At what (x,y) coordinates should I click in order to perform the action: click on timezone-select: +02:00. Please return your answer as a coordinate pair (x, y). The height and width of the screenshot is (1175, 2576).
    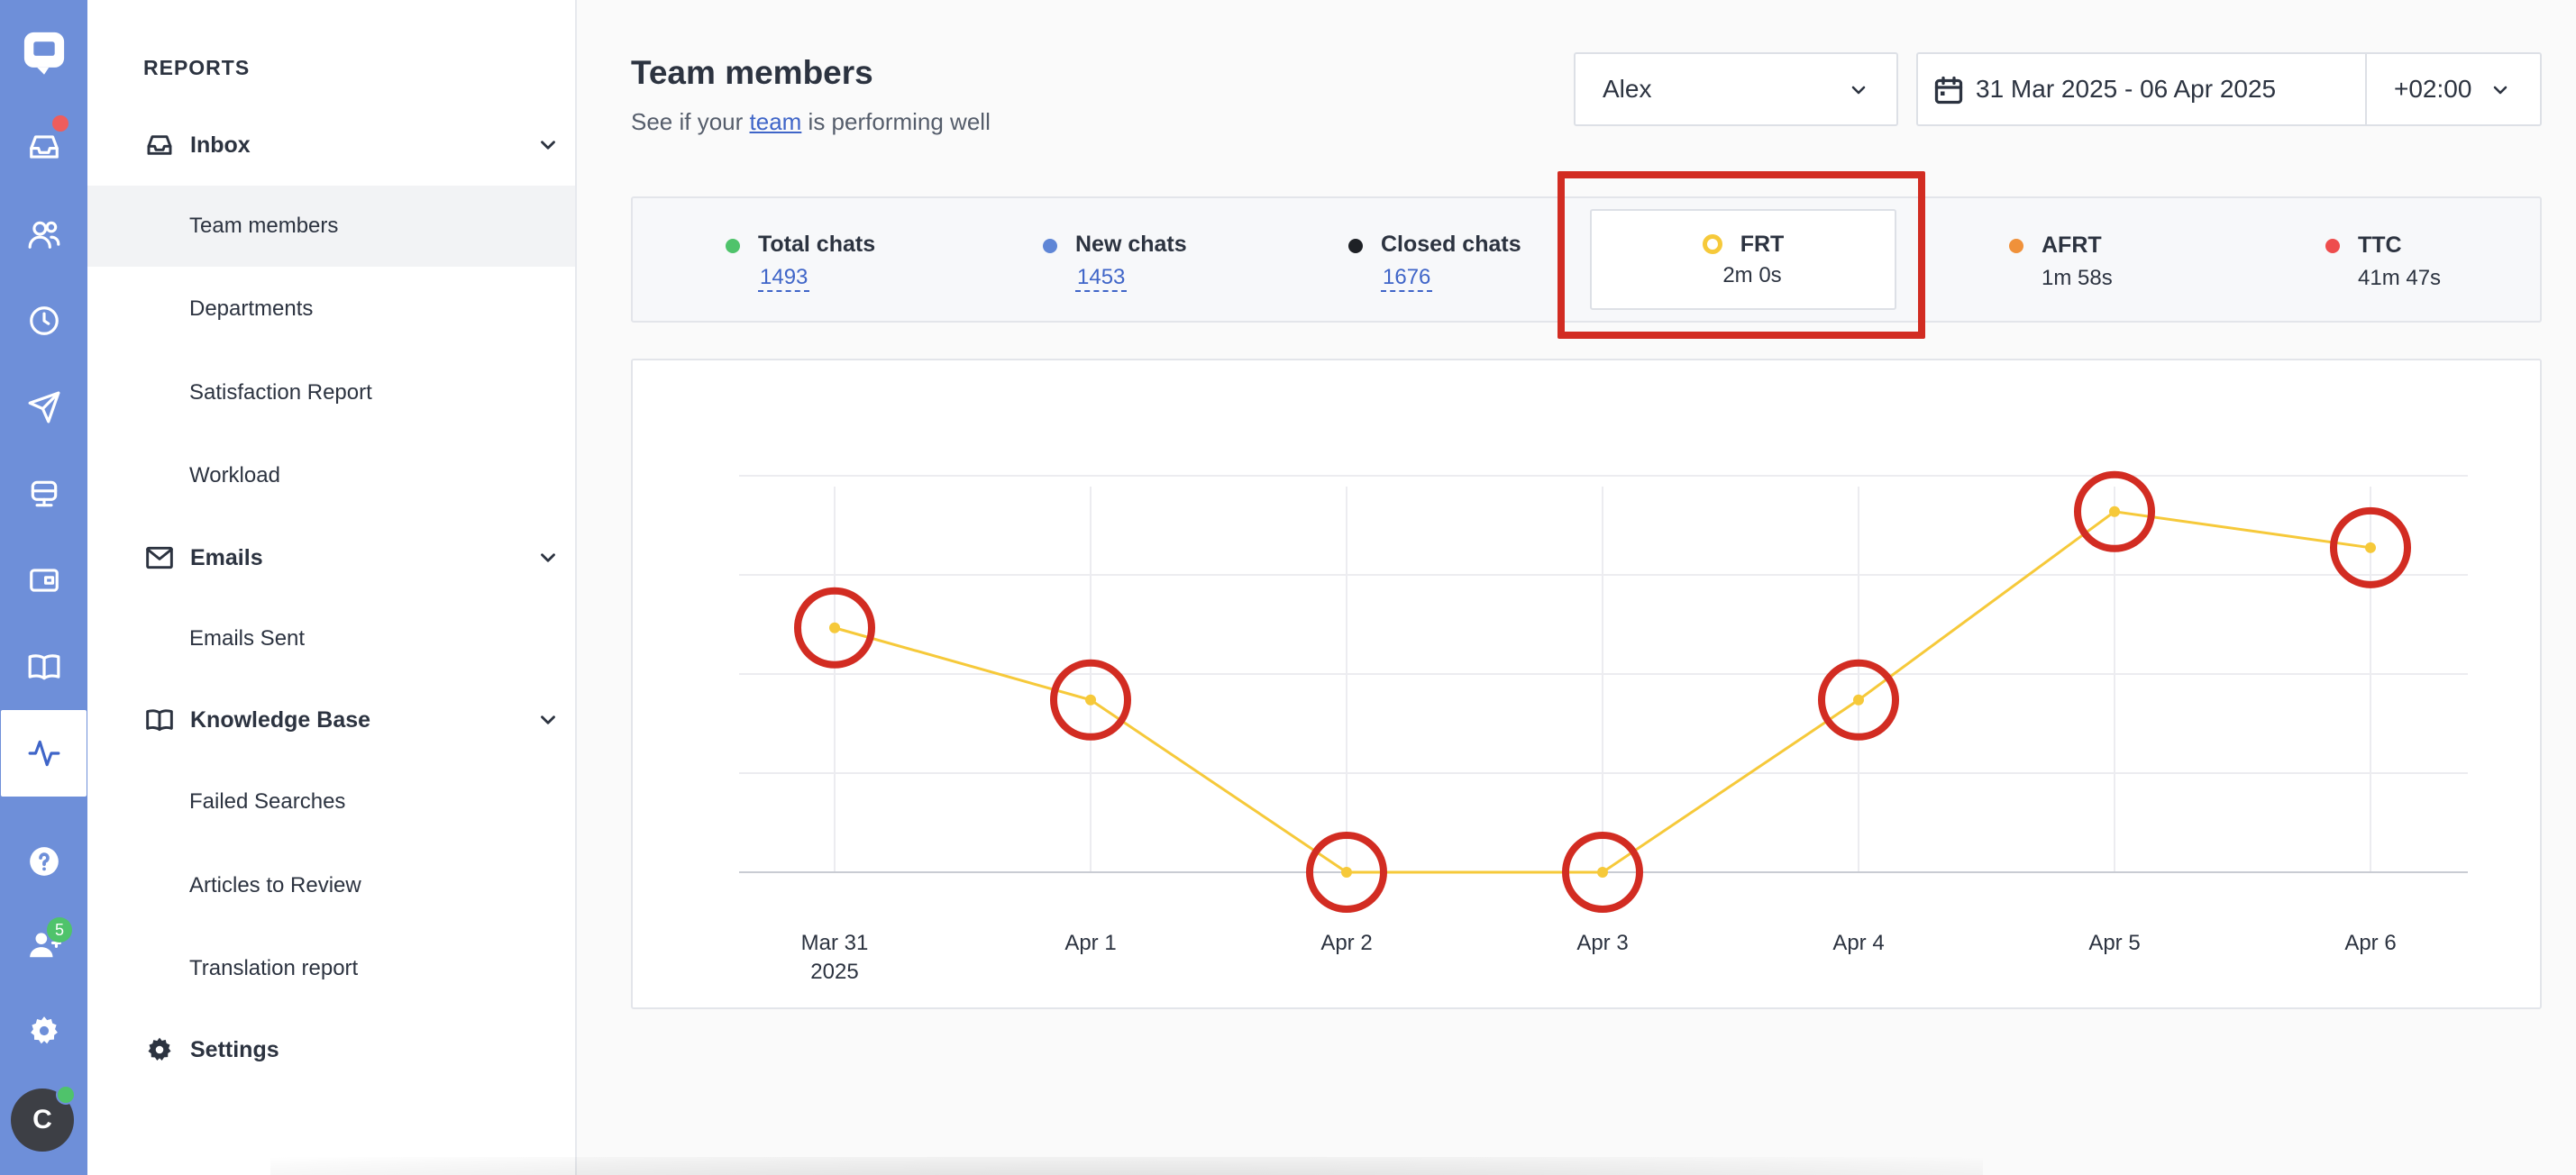
    Looking at the image, I should click on (2453, 89).